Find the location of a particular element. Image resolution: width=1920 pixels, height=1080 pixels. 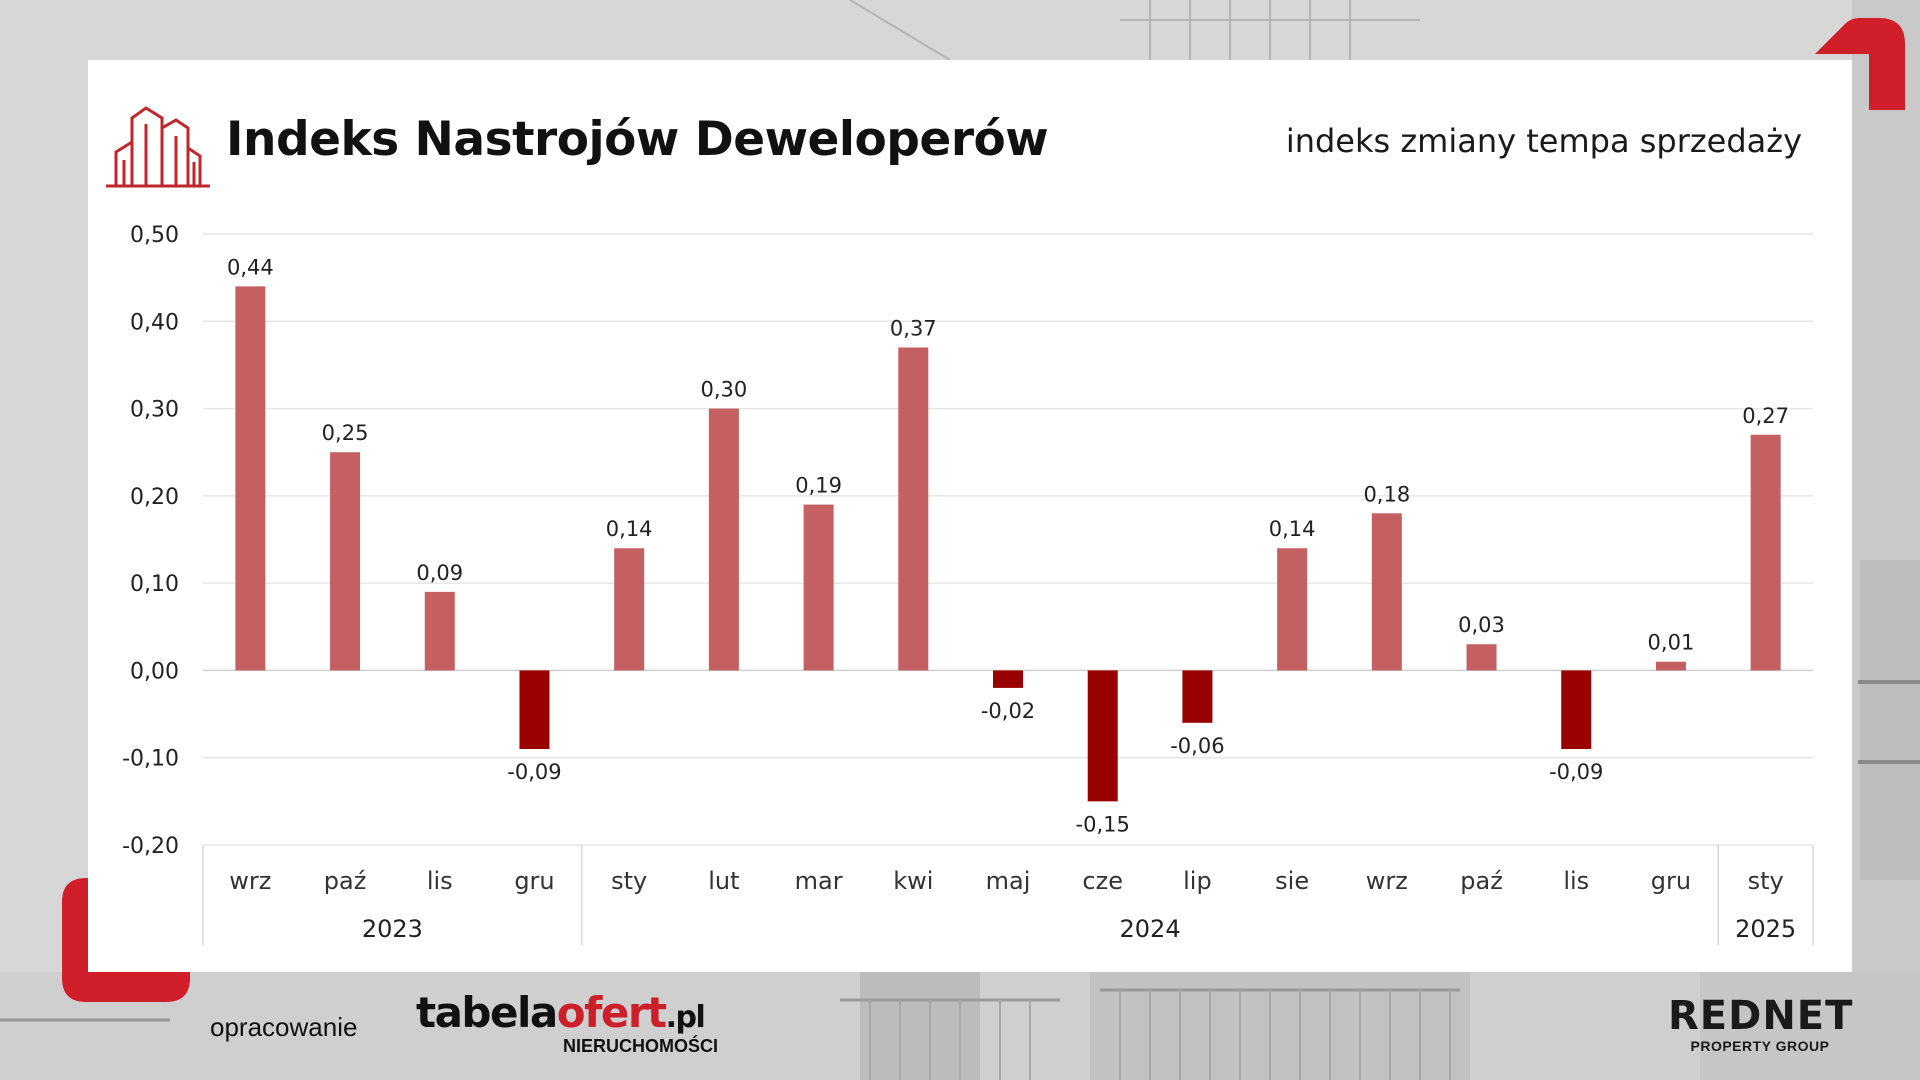

x-tick-label: lip is located at coordinates (1197, 881).